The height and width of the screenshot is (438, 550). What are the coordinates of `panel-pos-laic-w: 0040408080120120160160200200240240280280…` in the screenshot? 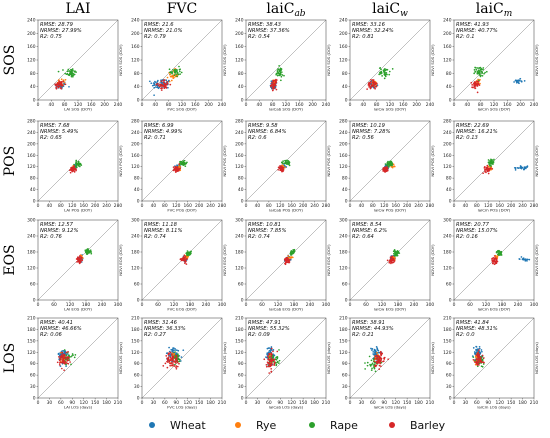 It's located at (387, 166).